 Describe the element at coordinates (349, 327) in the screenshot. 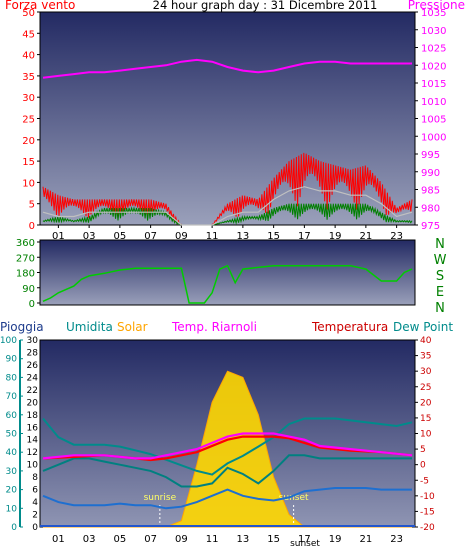

I see `legend-entry: Temperatura` at that location.